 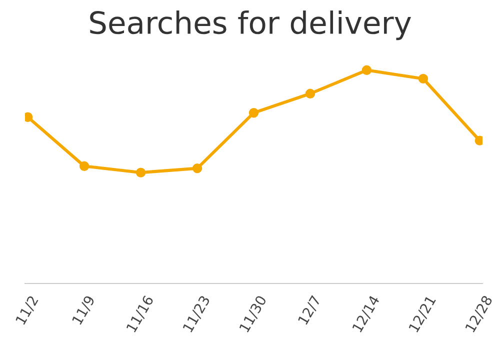 What do you see at coordinates (250, 25) in the screenshot?
I see `chart-title: Searches for delivery` at bounding box center [250, 25].